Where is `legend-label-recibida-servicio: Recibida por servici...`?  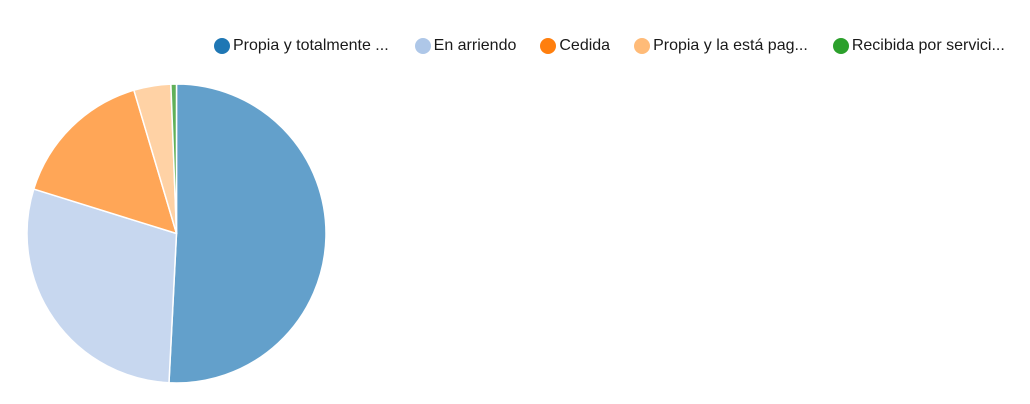
legend-label-recibida-servicio: Recibida por servici... is located at coordinates (928, 45).